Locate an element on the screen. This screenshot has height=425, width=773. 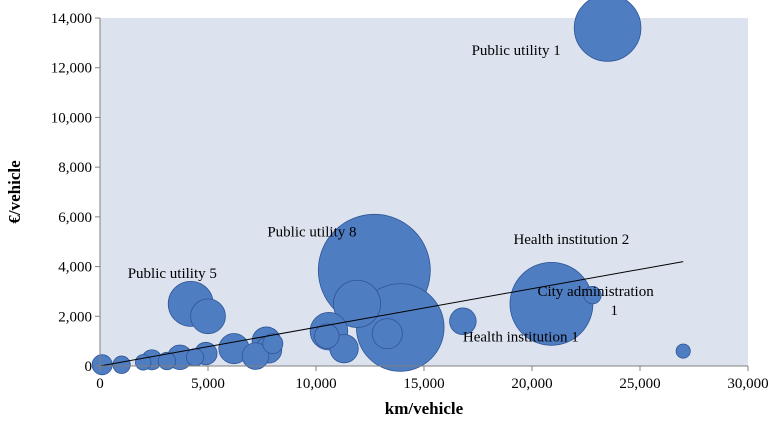
point-label-5-line1: City administration is located at coordinates (595, 292).